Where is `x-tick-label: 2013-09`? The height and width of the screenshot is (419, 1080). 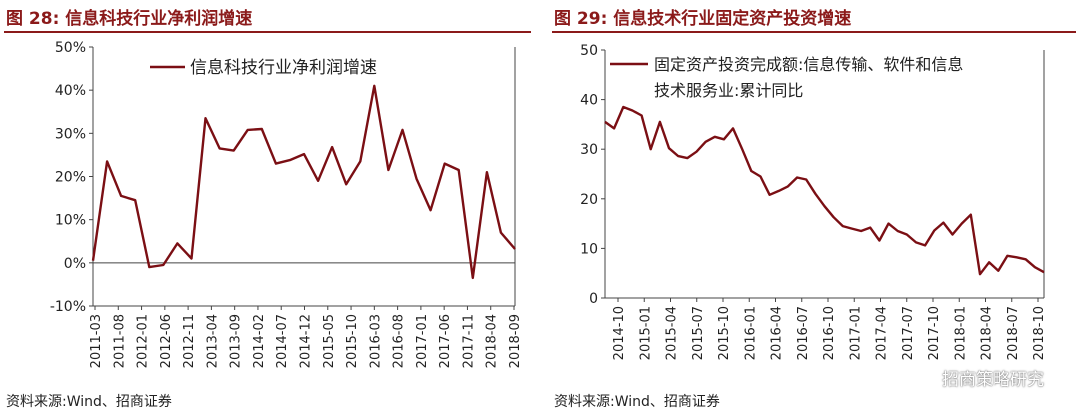
x-tick-label: 2013-09 is located at coordinates (236, 341).